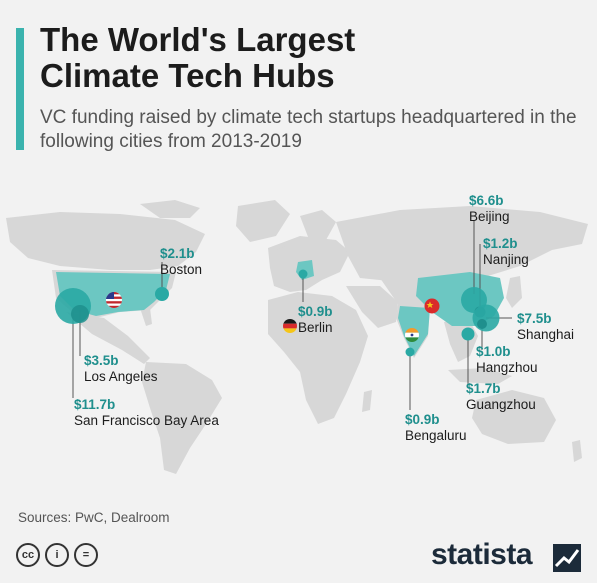 This screenshot has width=597, height=583. Describe the element at coordinates (108, 338) in the screenshot. I see `mexico` at that location.